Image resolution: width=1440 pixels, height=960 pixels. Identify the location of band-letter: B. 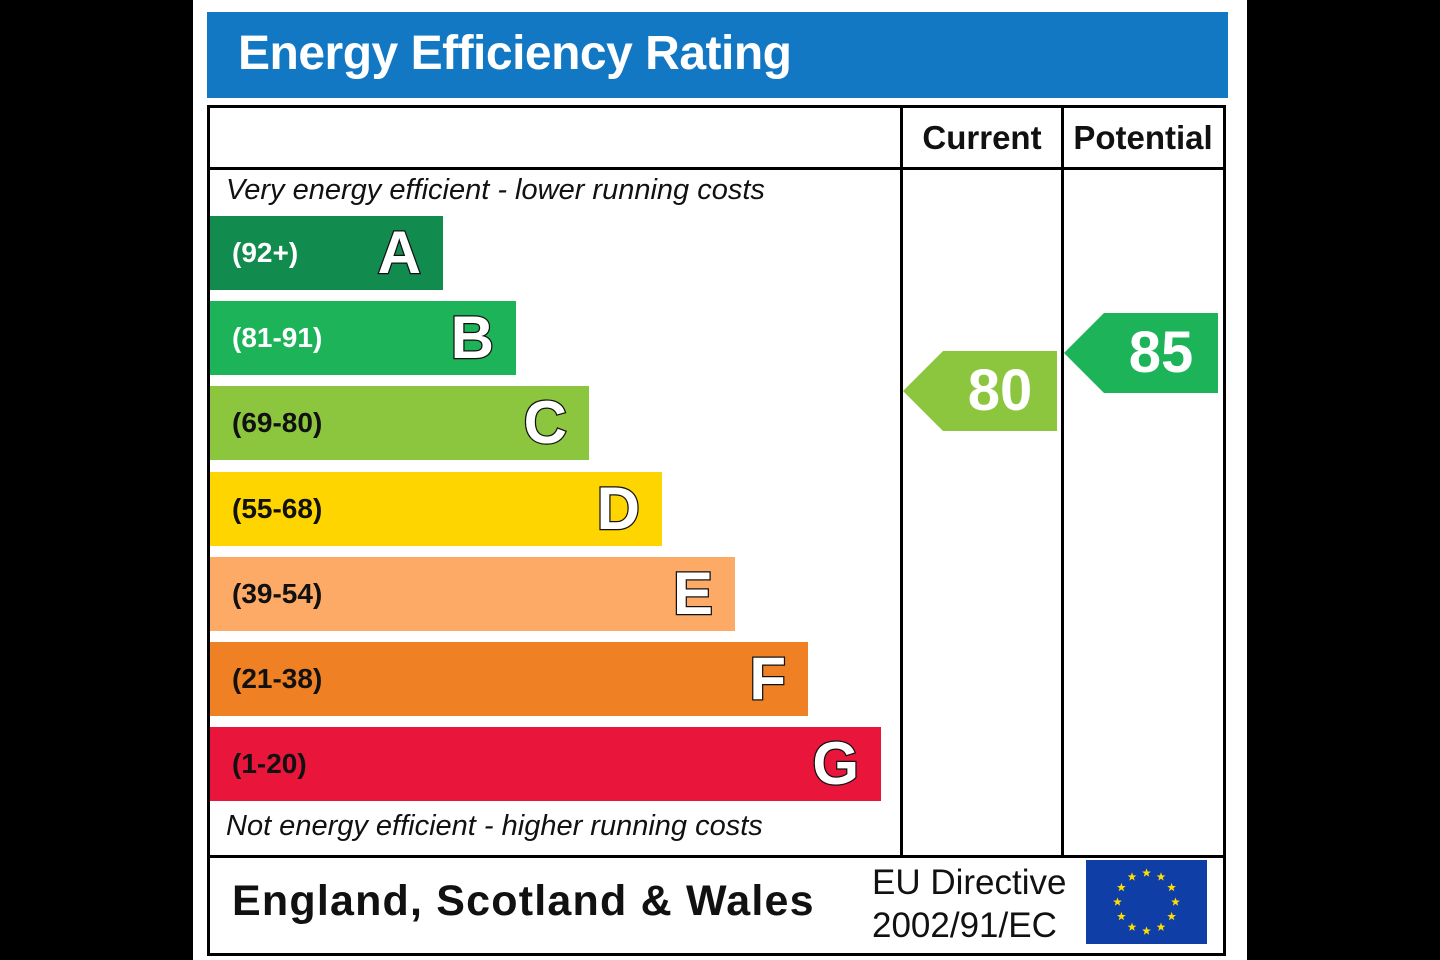
(472, 338).